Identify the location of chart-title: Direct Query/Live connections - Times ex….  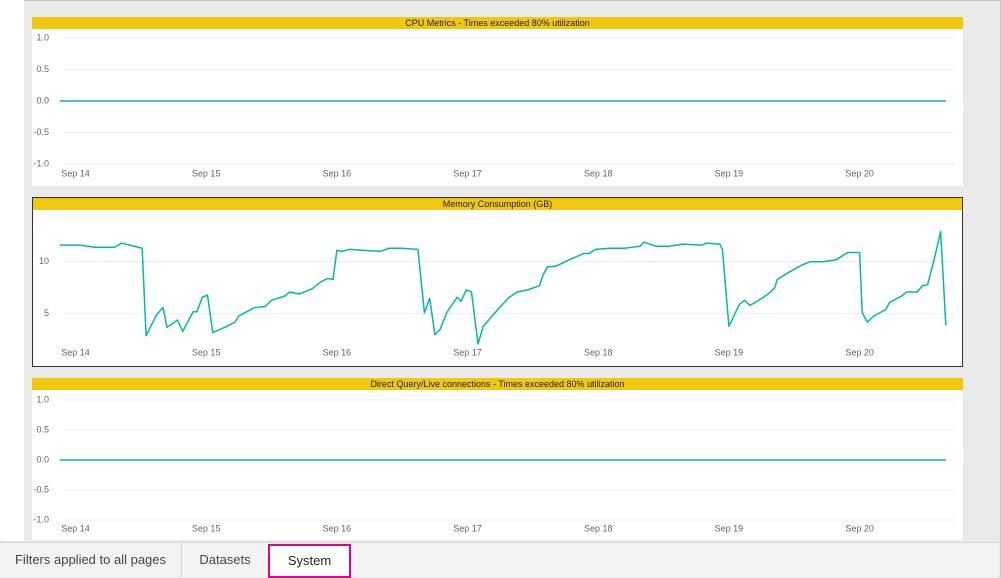
(497, 384).